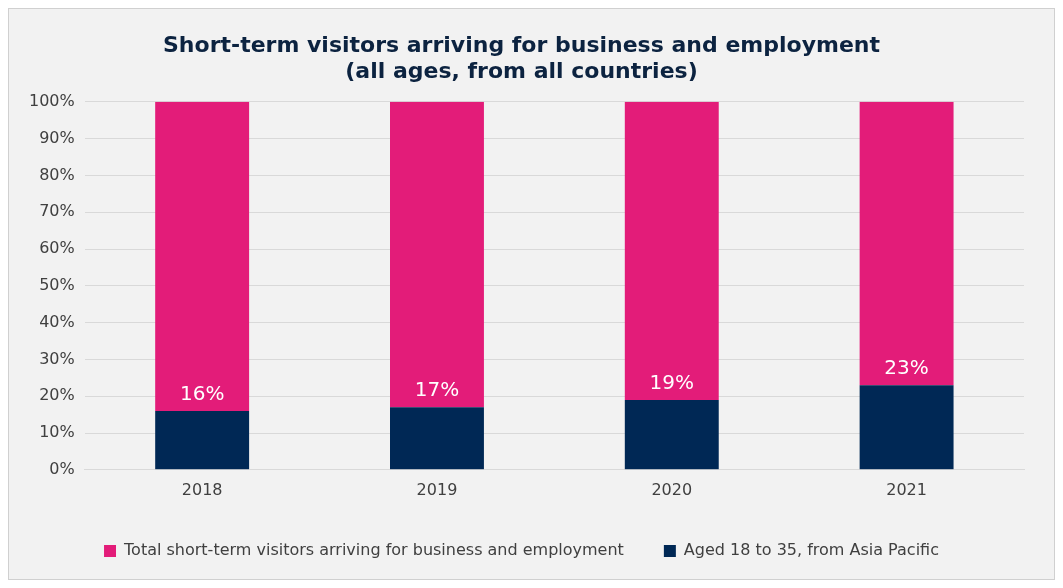 This screenshot has height=588, width=1063. Describe the element at coordinates (811, 550) in the screenshot. I see `legend-label: Aged 18 to 35, from Asia Pacific` at that location.